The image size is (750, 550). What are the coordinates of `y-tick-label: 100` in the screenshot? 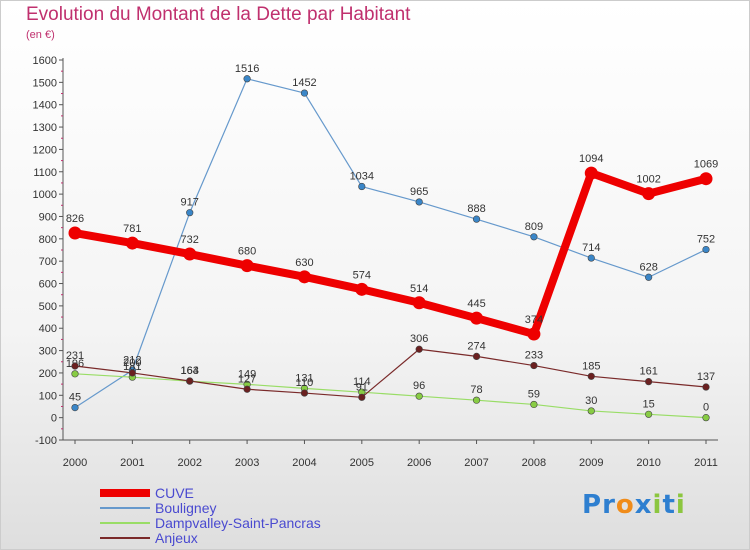 It's located at (48, 396).